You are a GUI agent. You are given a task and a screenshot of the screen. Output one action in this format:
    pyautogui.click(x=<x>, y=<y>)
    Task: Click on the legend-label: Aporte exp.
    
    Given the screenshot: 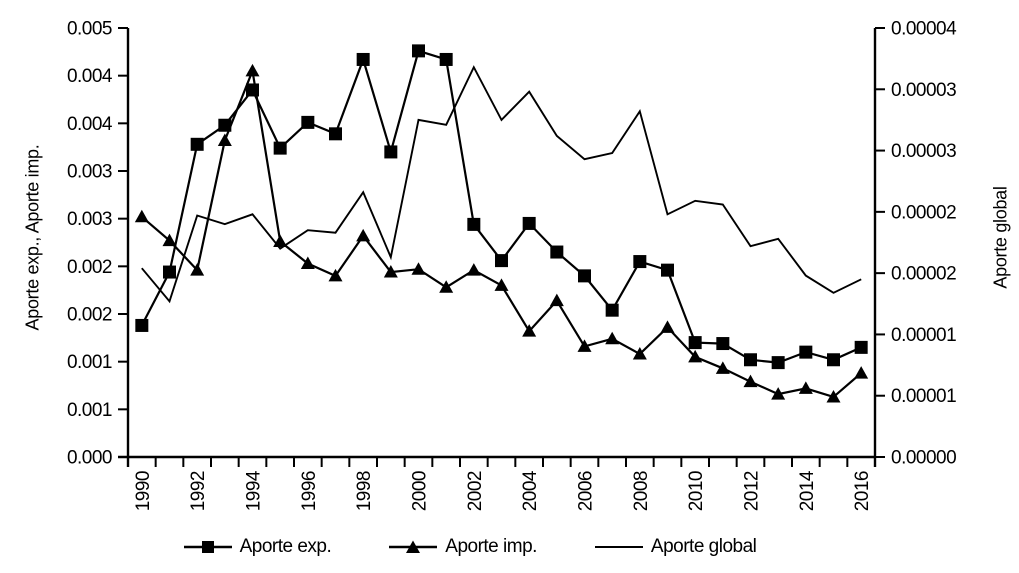 What is the action you would take?
    pyautogui.click(x=285, y=546)
    